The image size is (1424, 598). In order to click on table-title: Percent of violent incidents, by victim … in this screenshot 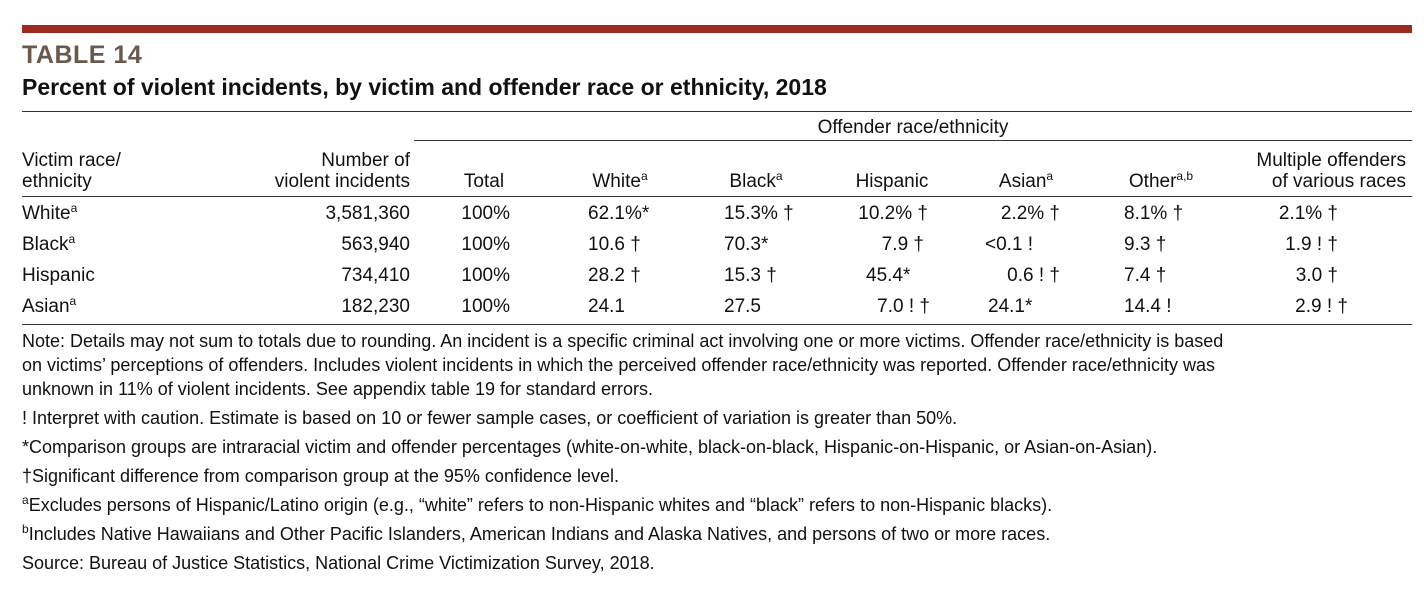, I will do `click(424, 87)`.